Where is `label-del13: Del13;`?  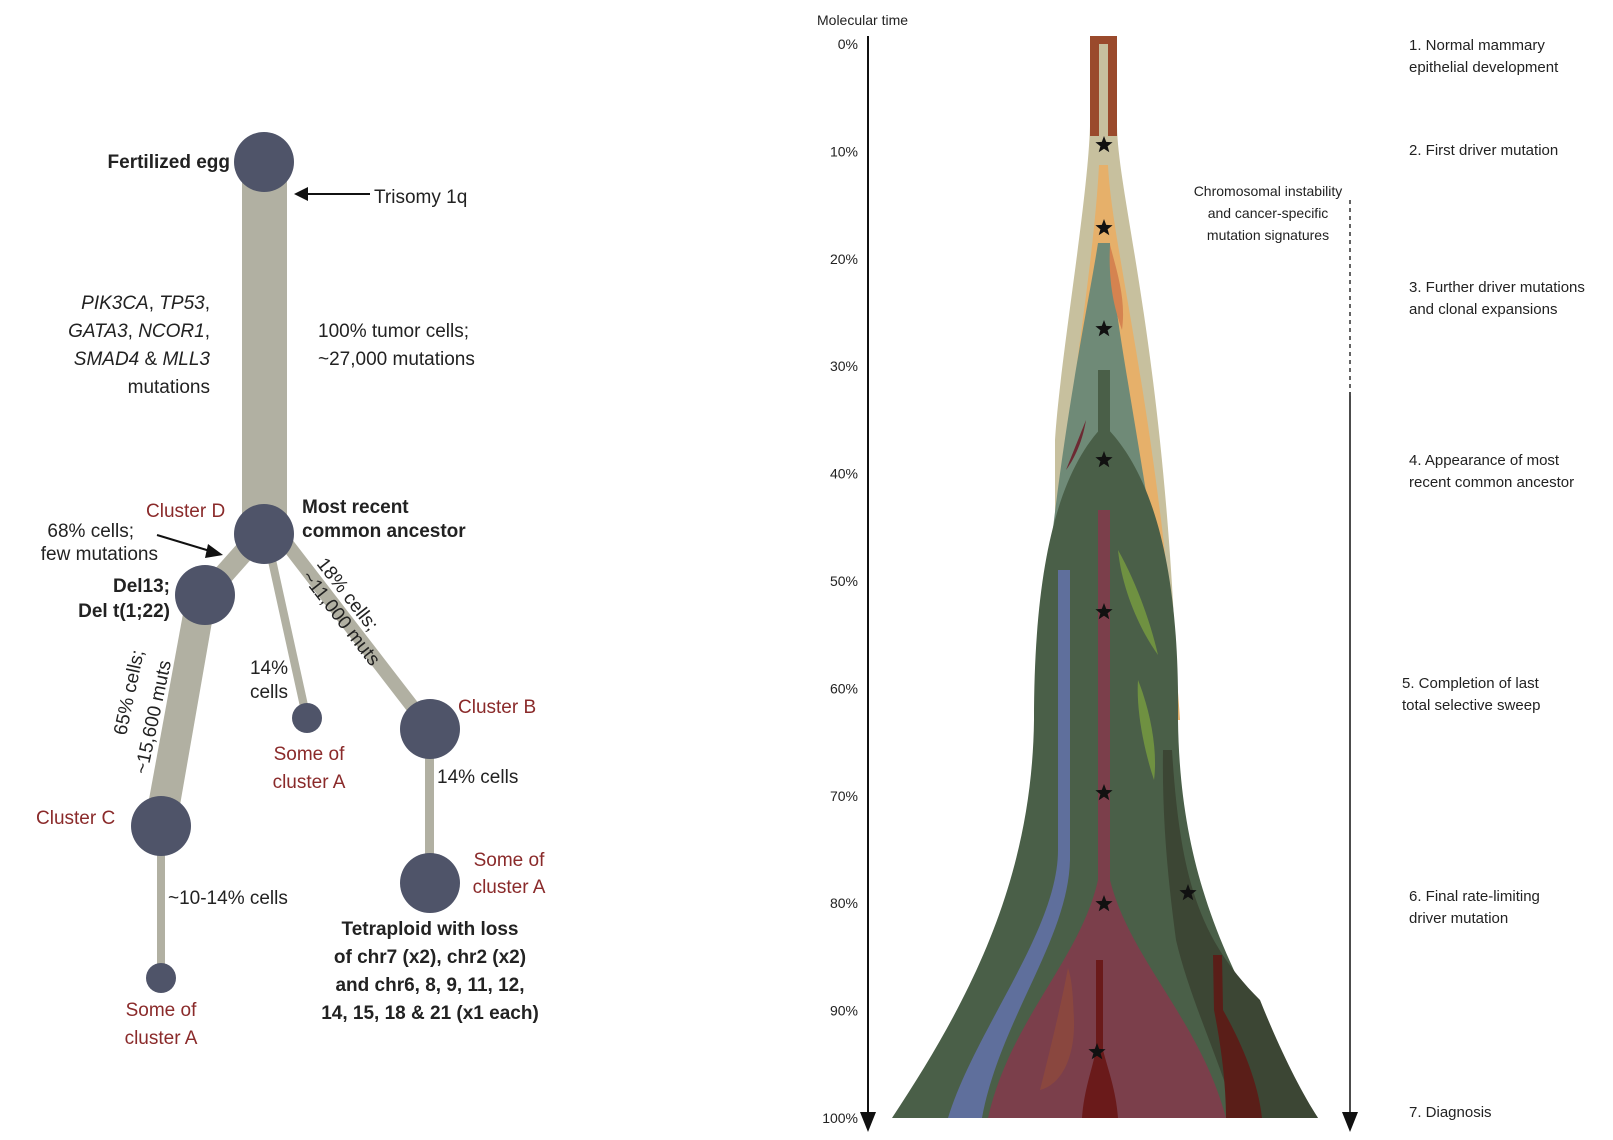 label-del13: Del13; is located at coordinates (141, 586).